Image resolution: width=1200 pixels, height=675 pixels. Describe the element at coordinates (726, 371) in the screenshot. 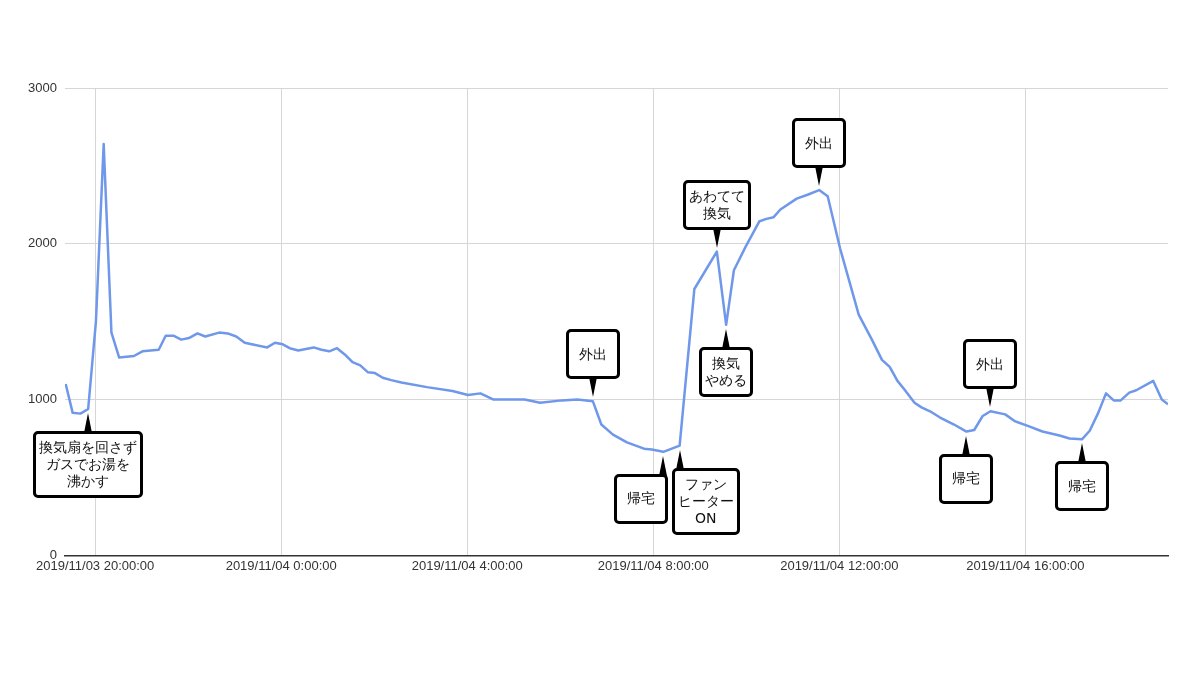

I see `annotation: 換気やめる` at that location.